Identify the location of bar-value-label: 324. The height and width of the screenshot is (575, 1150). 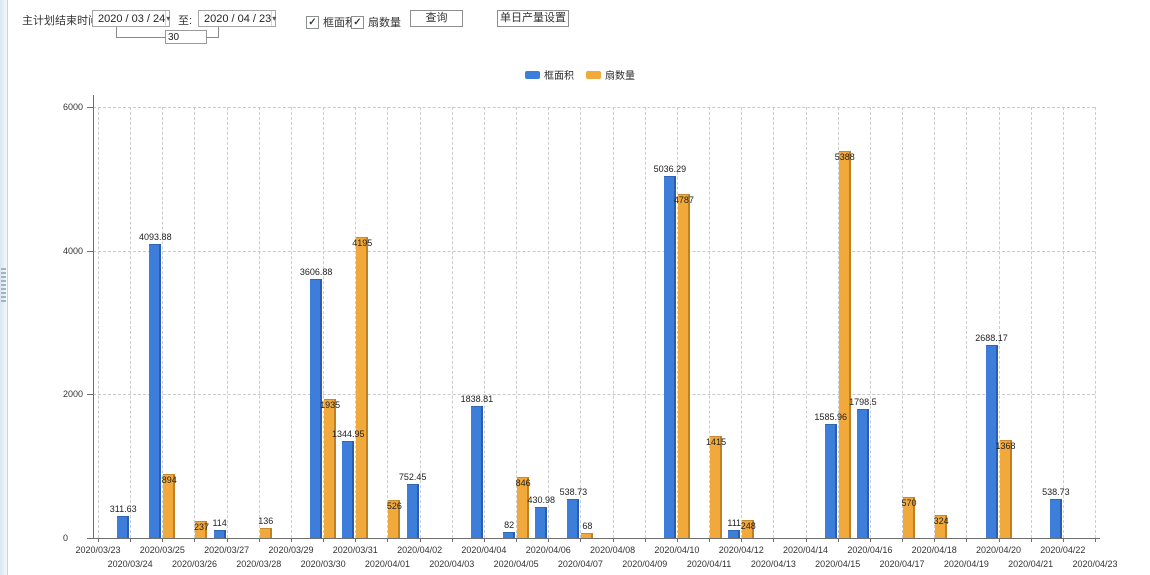
(941, 520).